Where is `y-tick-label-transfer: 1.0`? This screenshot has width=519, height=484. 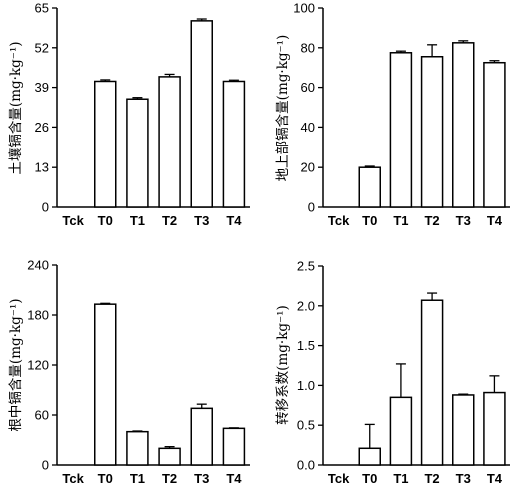 y-tick-label-transfer: 1.0 is located at coordinates (306, 385).